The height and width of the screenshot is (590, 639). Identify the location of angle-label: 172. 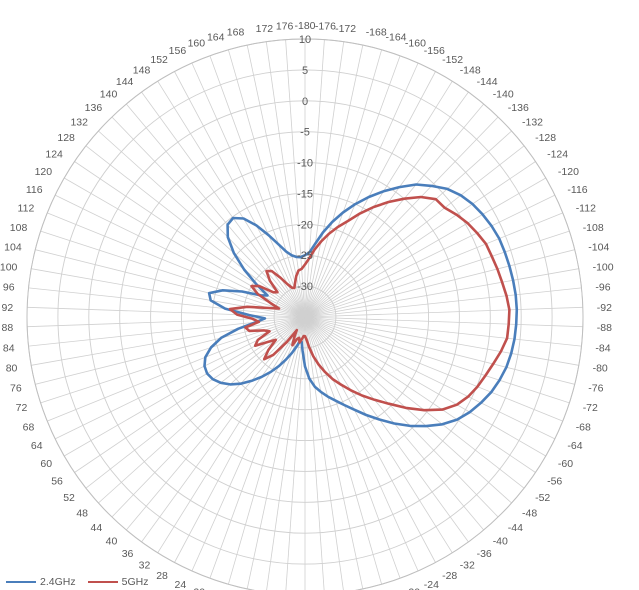
(265, 29).